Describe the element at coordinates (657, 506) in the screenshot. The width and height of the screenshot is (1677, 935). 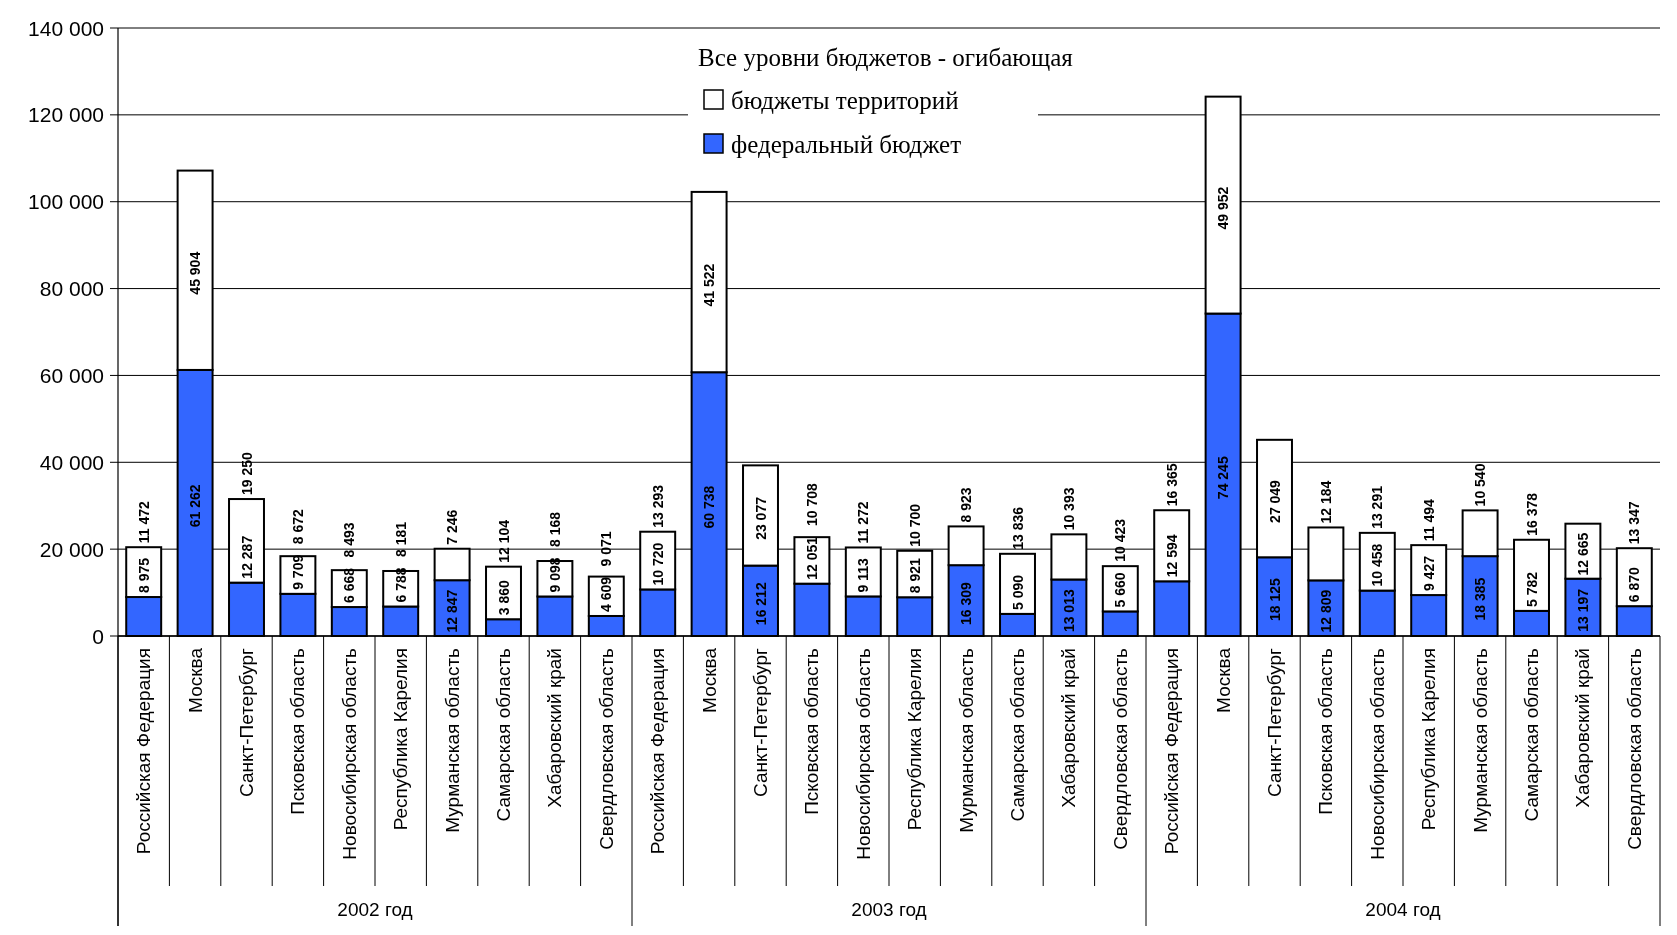
I see `data-label: 13 293` at that location.